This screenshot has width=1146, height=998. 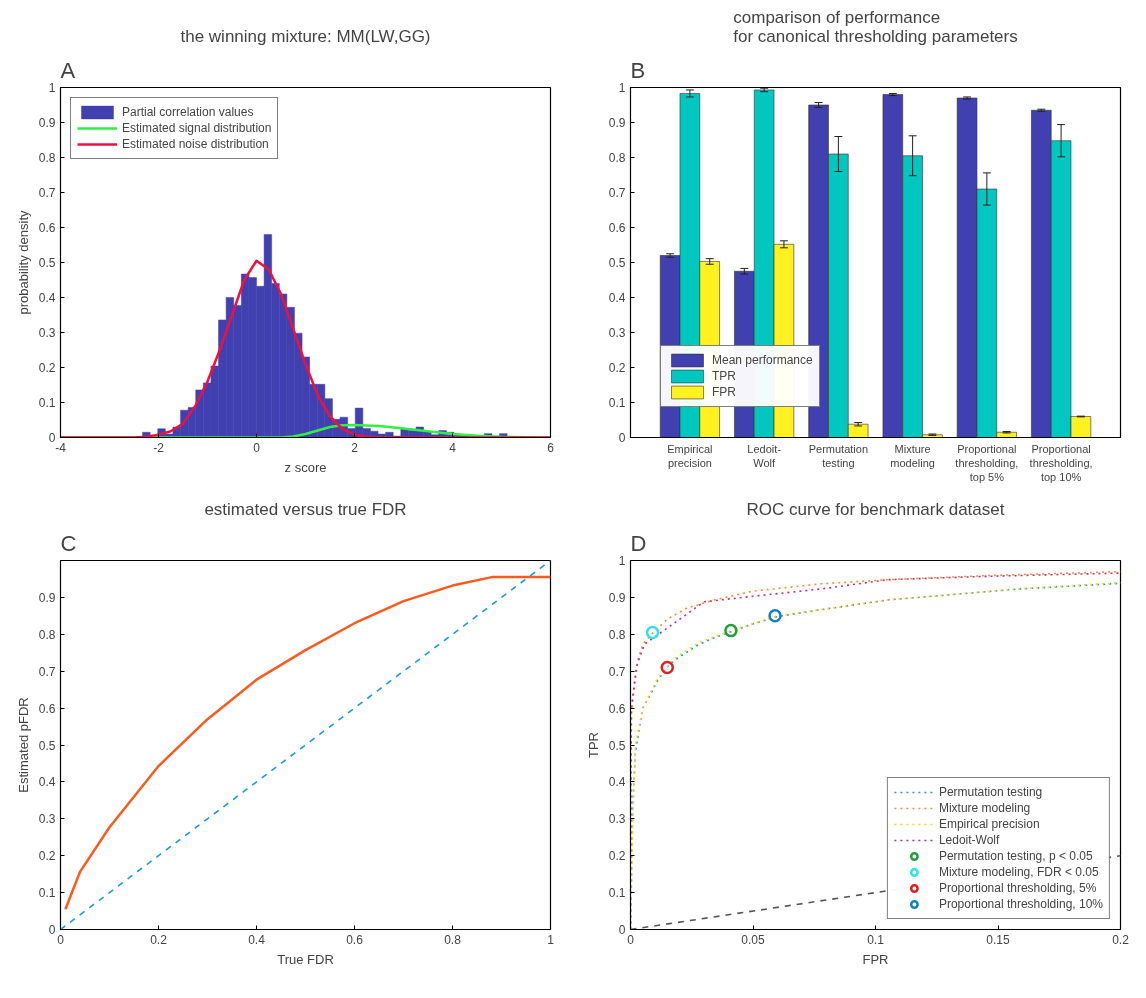 I want to click on x-tick-label: 0, so click(x=257, y=447).